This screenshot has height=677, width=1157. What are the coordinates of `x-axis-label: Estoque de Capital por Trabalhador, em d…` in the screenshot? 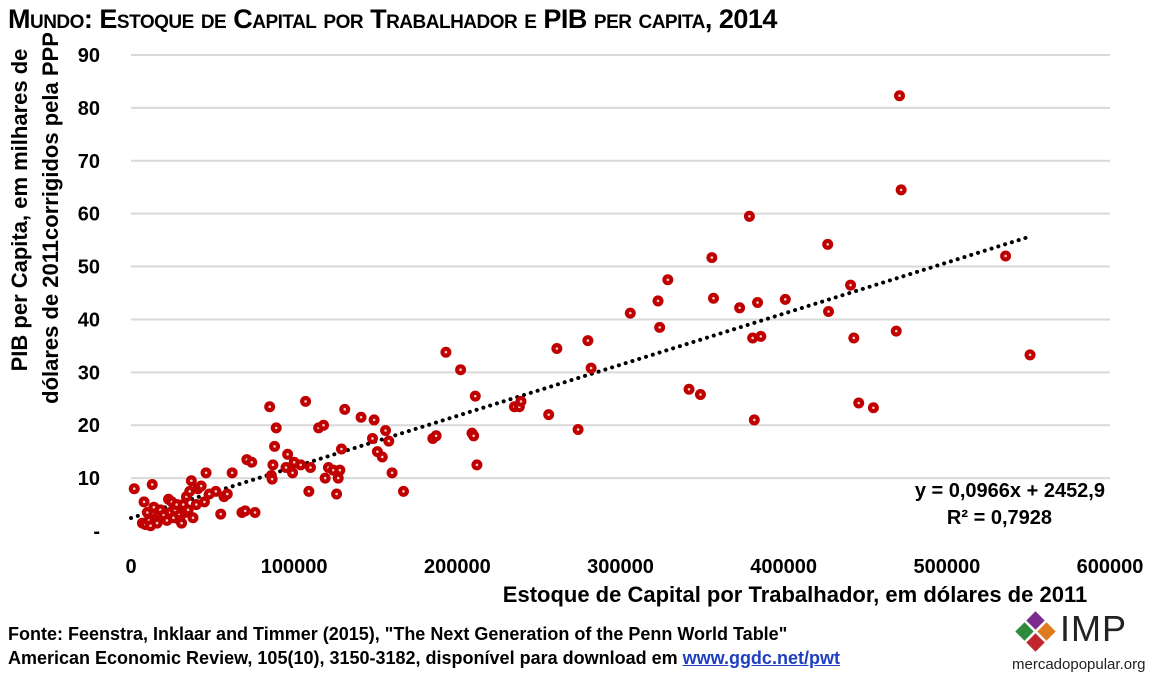 It's located at (795, 594).